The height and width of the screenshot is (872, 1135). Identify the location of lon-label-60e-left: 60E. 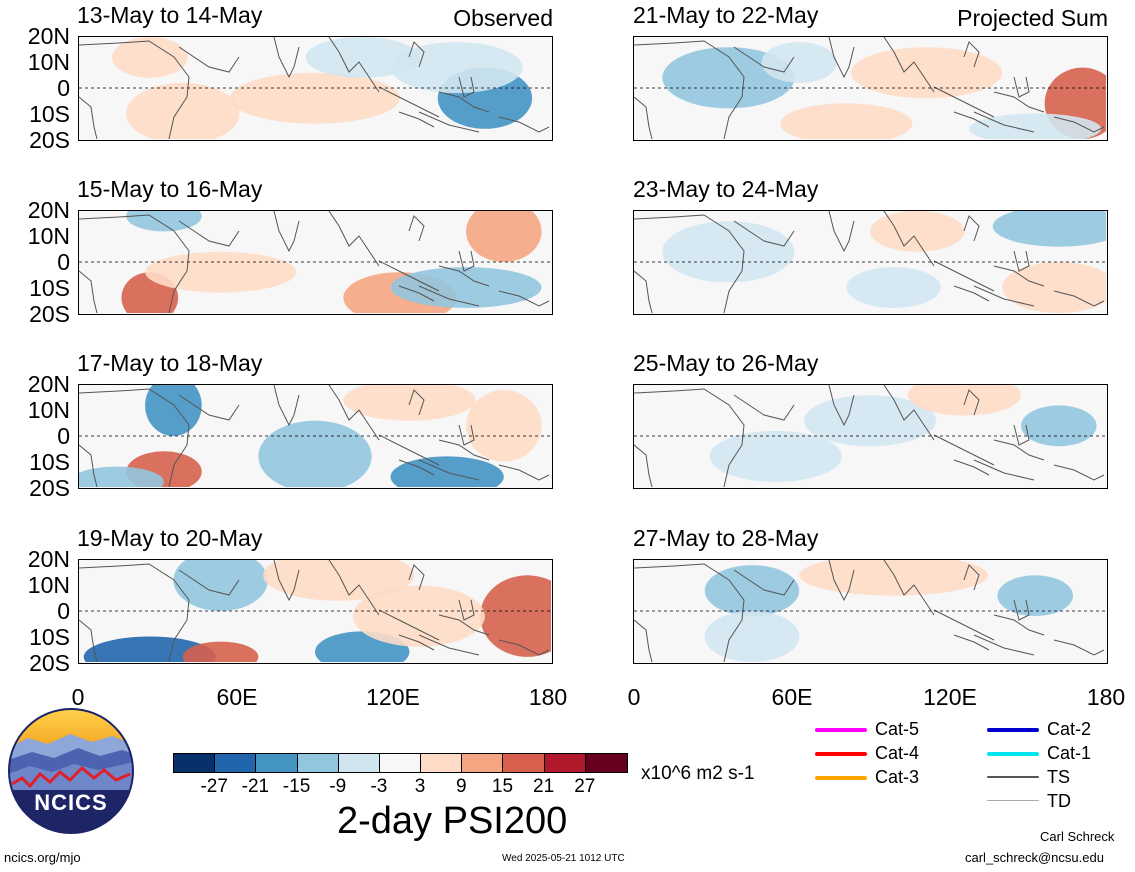
(237, 697).